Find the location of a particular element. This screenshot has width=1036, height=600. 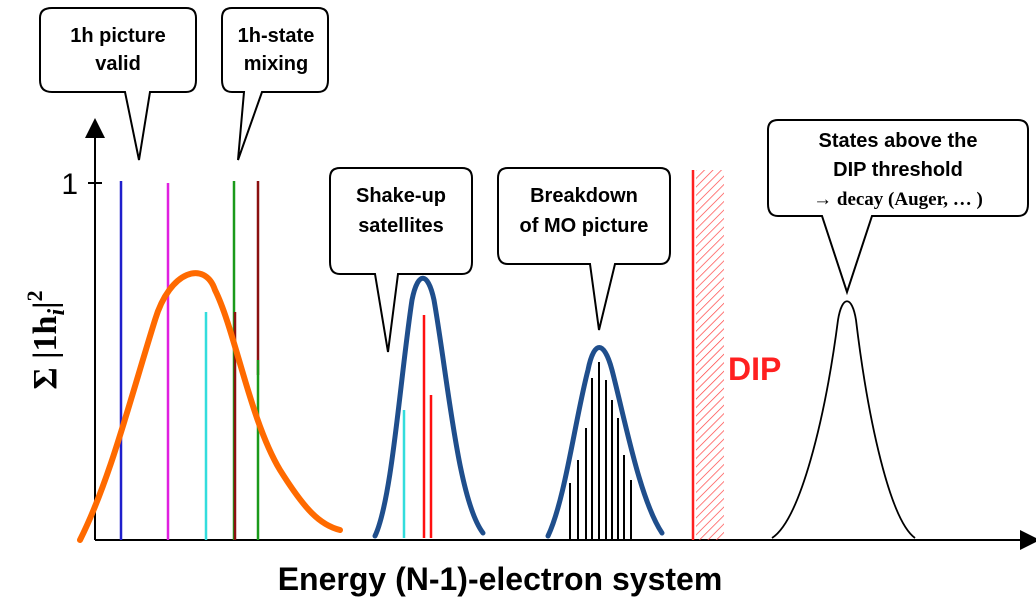

svg-text: 1h-state is located at coordinates (276, 36).